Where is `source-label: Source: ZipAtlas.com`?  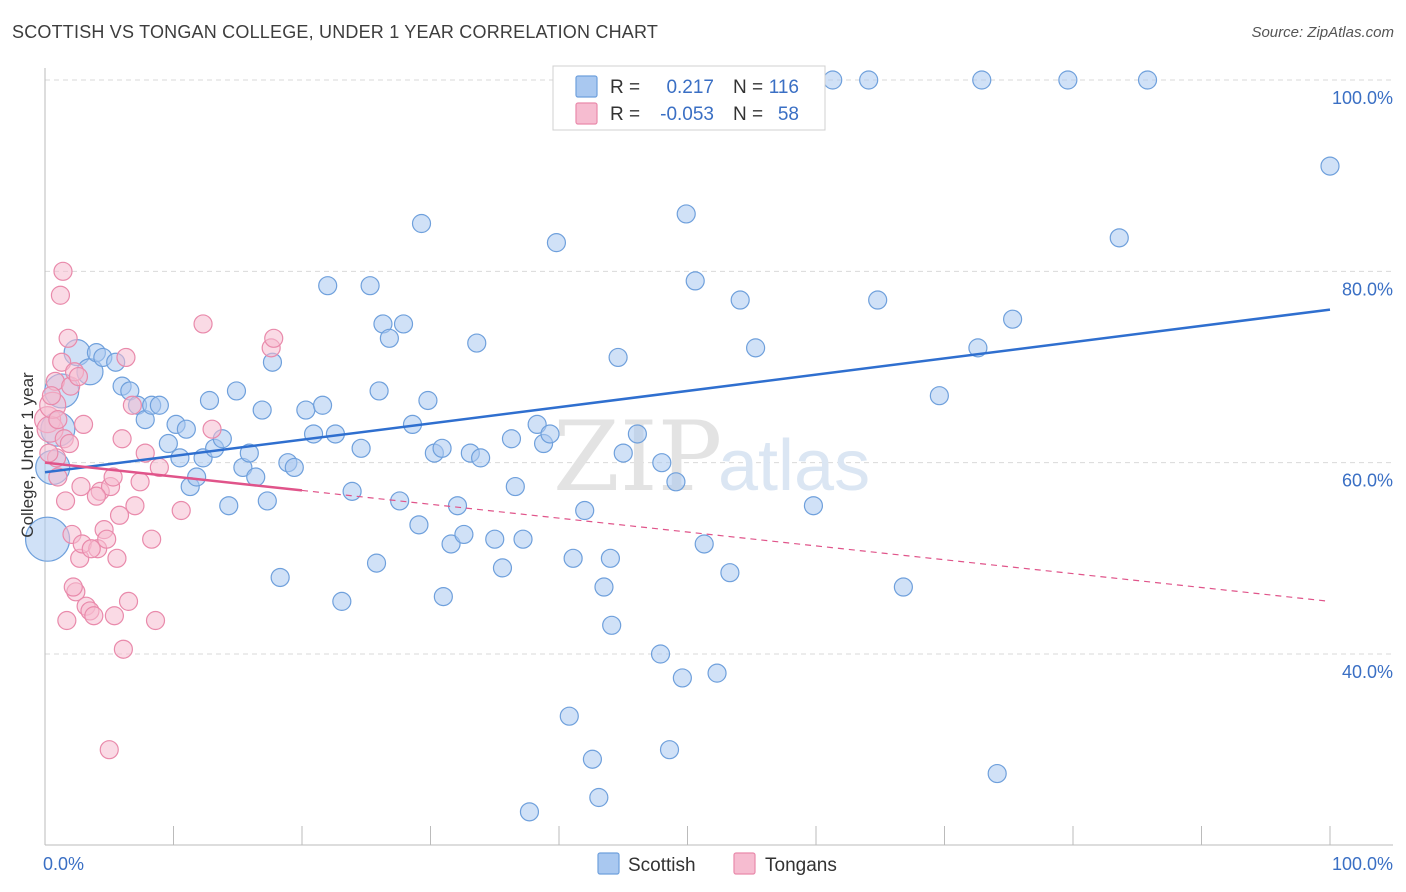 source-label: Source: ZipAtlas.com is located at coordinates (1322, 32).